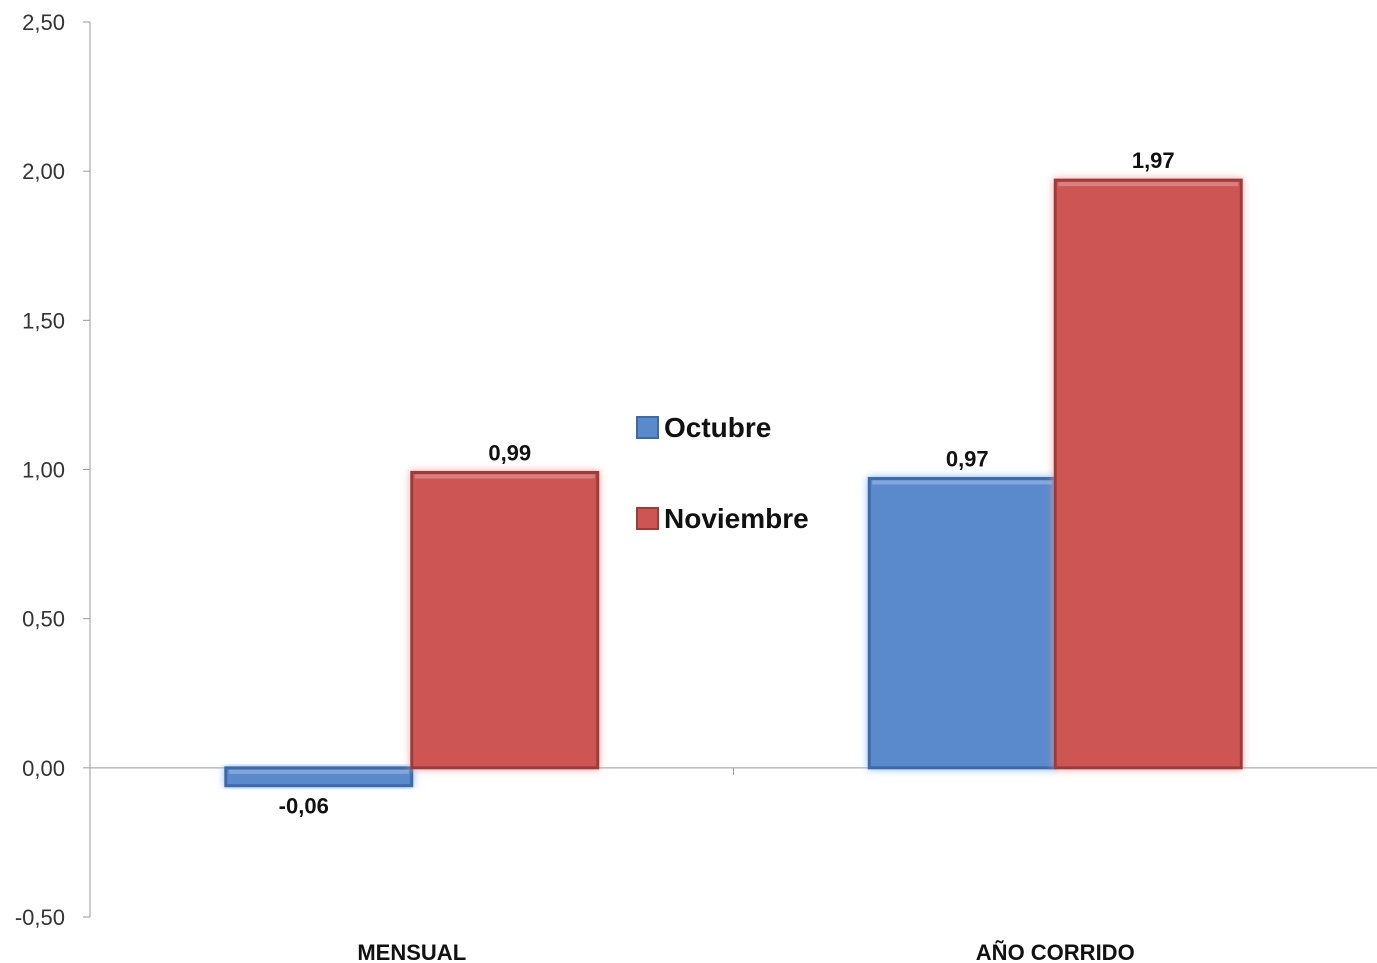 Image resolution: width=1377 pixels, height=963 pixels. What do you see at coordinates (43, 768) in the screenshot?
I see `y-tick-label: 0,00` at bounding box center [43, 768].